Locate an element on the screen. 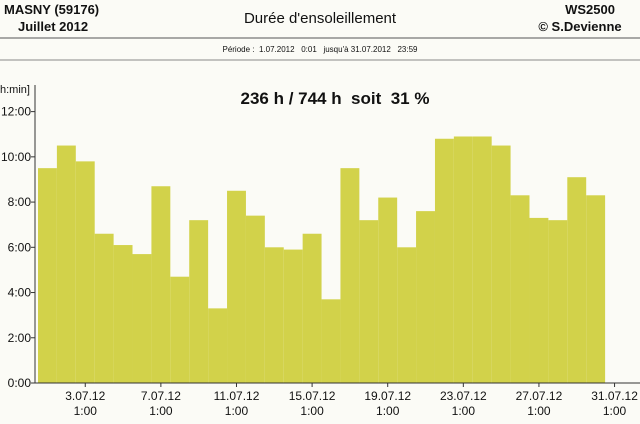 This screenshot has width=640, height=424. x-tick-label: 7.07.12 1:00 is located at coordinates (161, 403).